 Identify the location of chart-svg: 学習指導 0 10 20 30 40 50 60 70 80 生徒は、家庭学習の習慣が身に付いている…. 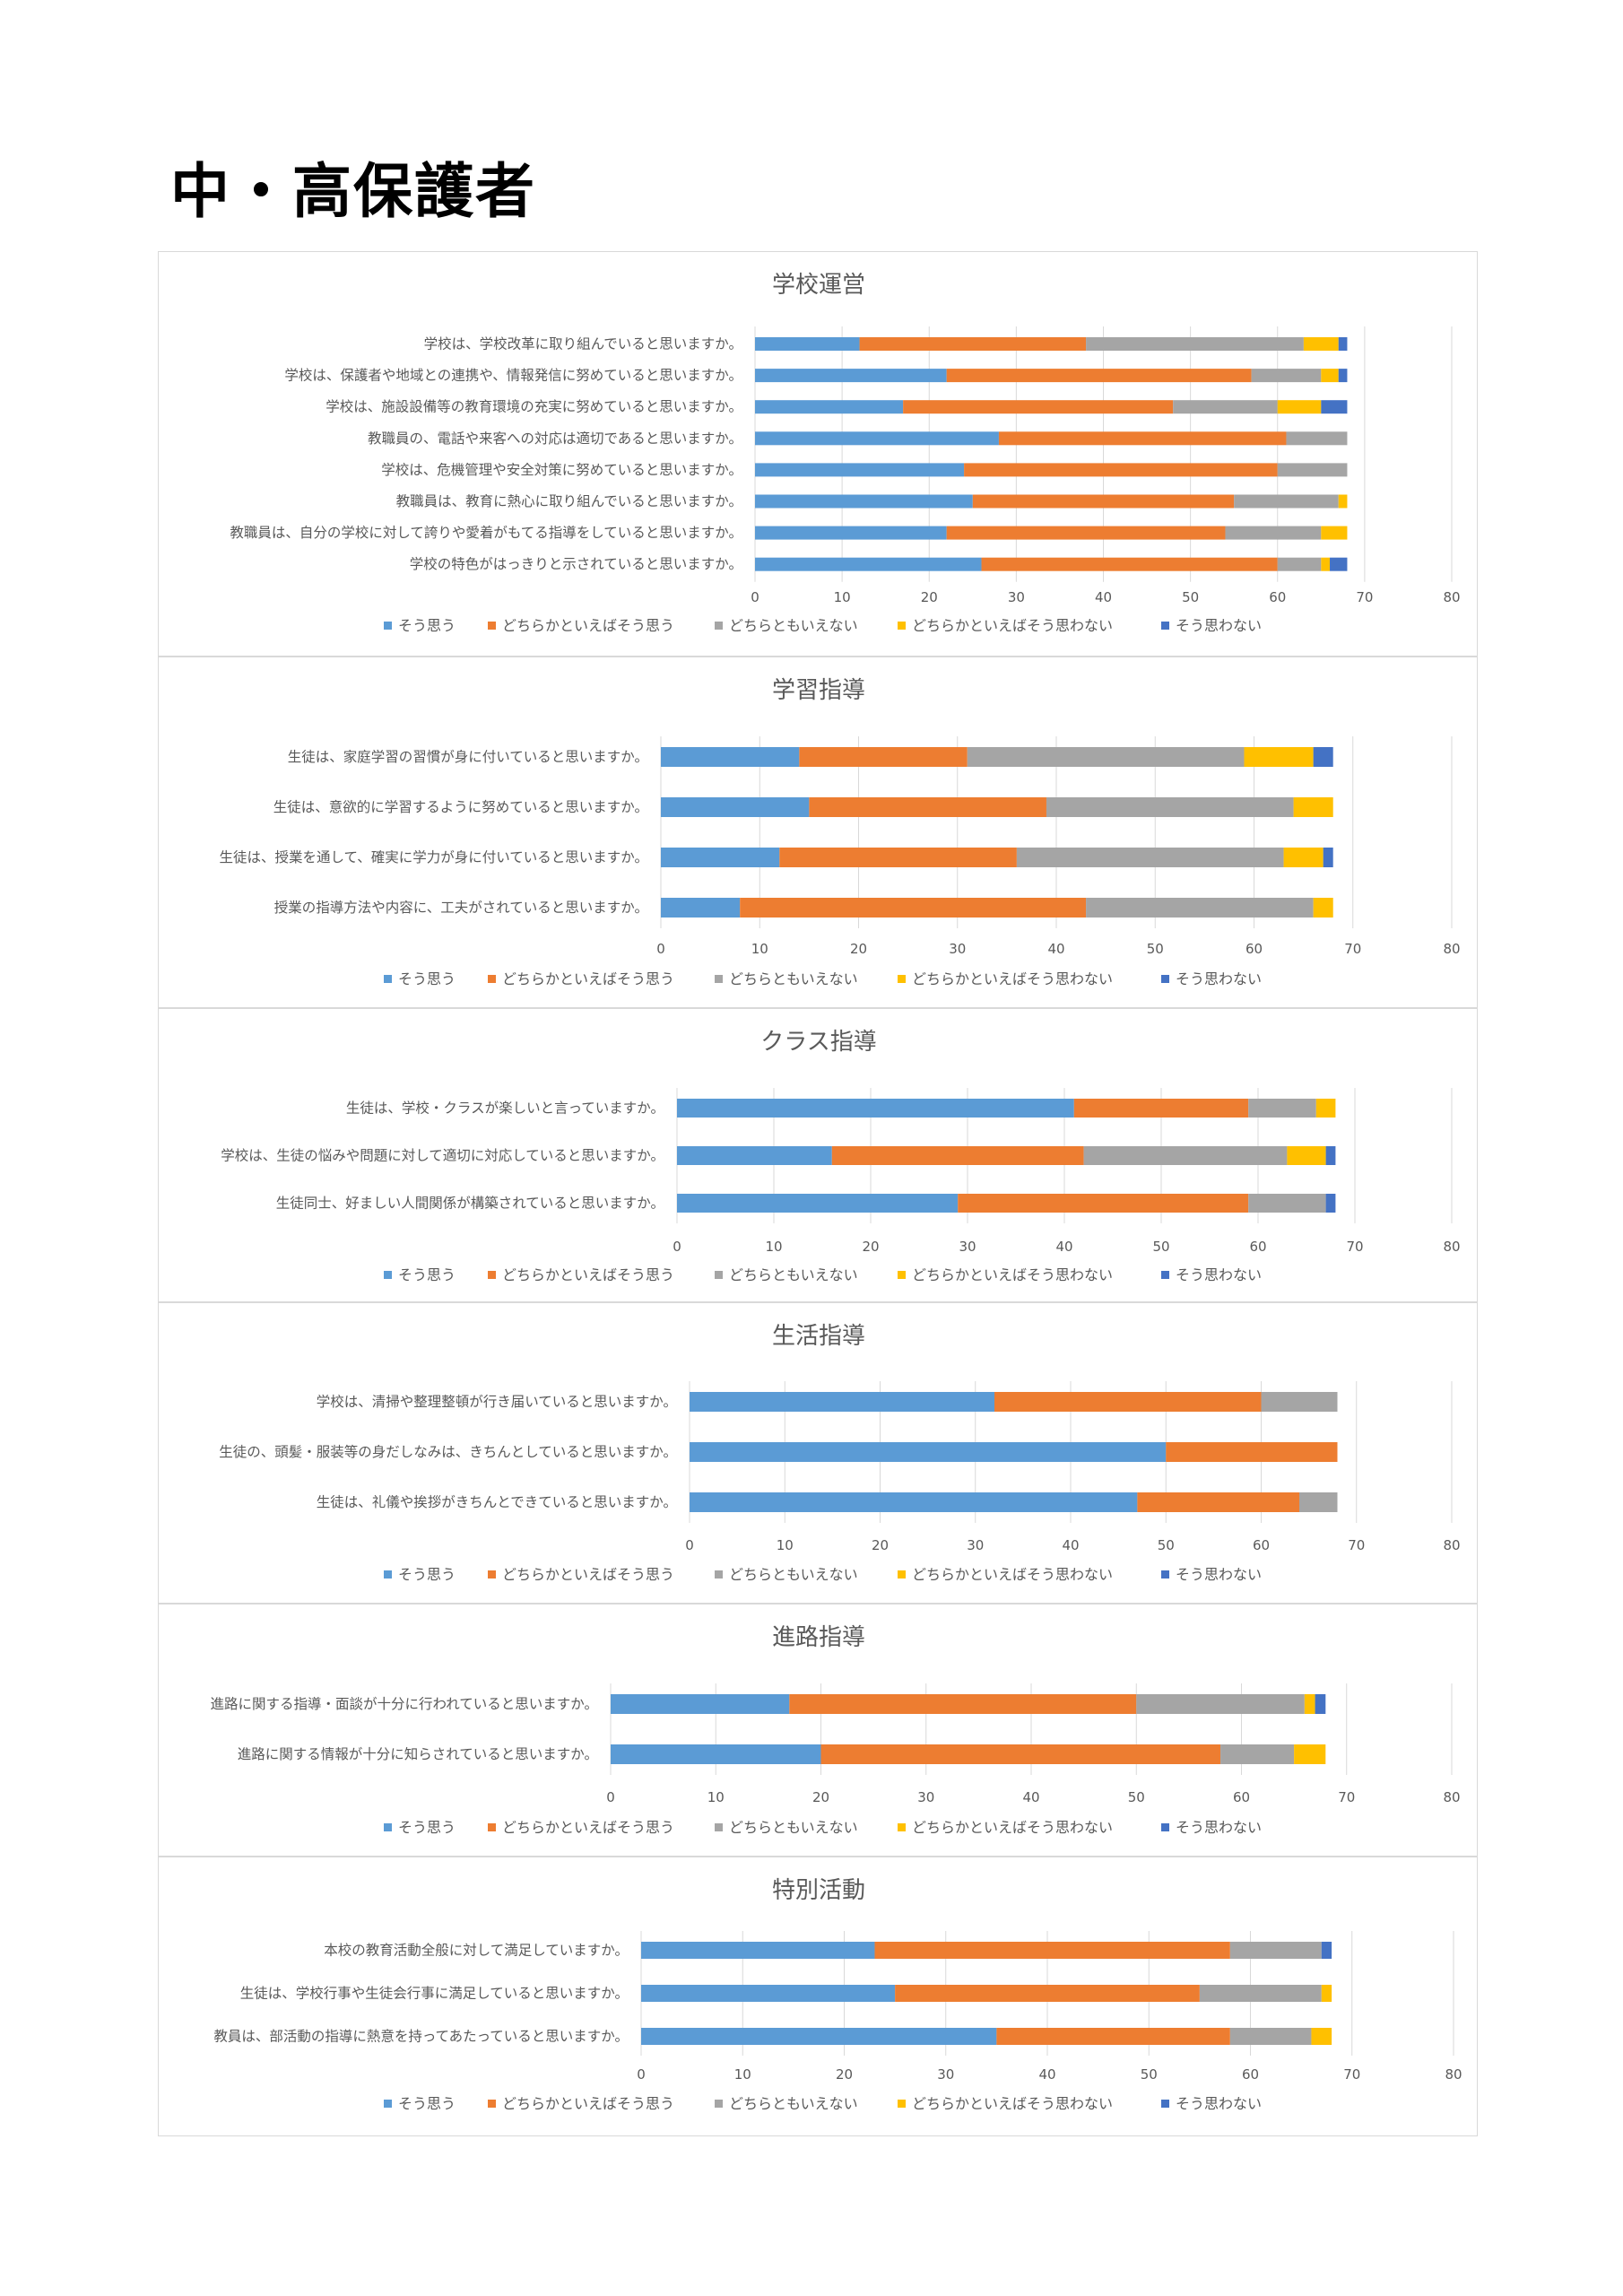
(840, 832).